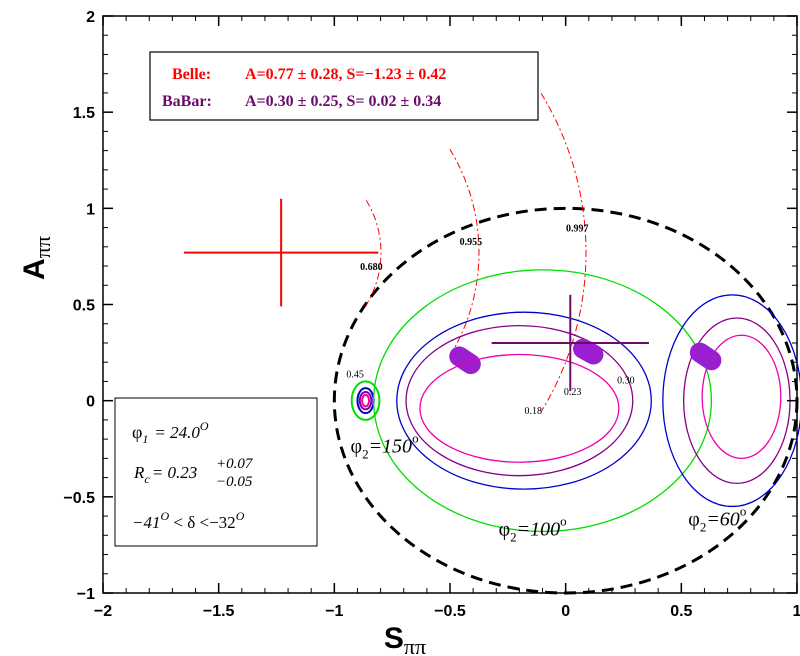 The width and height of the screenshot is (800, 656). Describe the element at coordinates (147, 479) in the screenshot. I see `param-rc-sub: c` at that location.